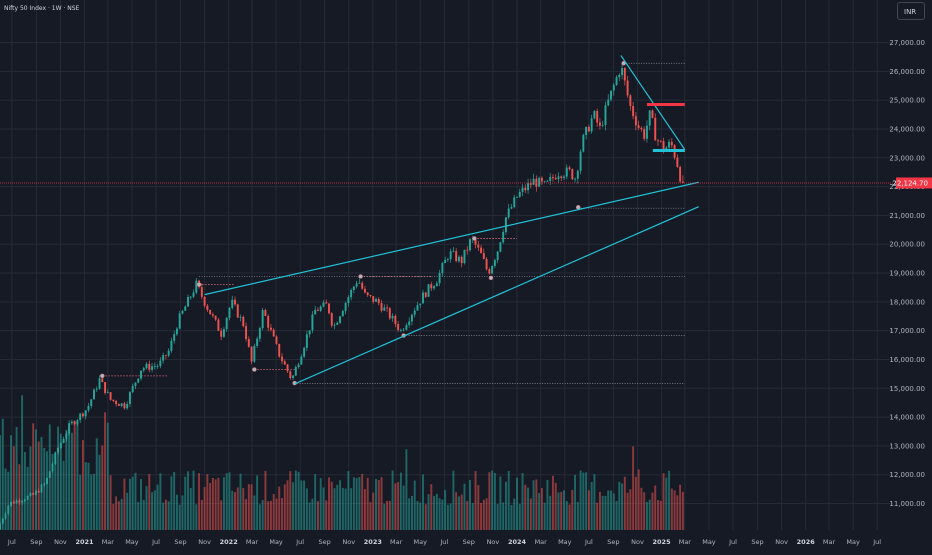 This screenshot has height=555, width=932. What do you see at coordinates (907, 446) in the screenshot?
I see `y-axis-label: 13,000.00` at bounding box center [907, 446].